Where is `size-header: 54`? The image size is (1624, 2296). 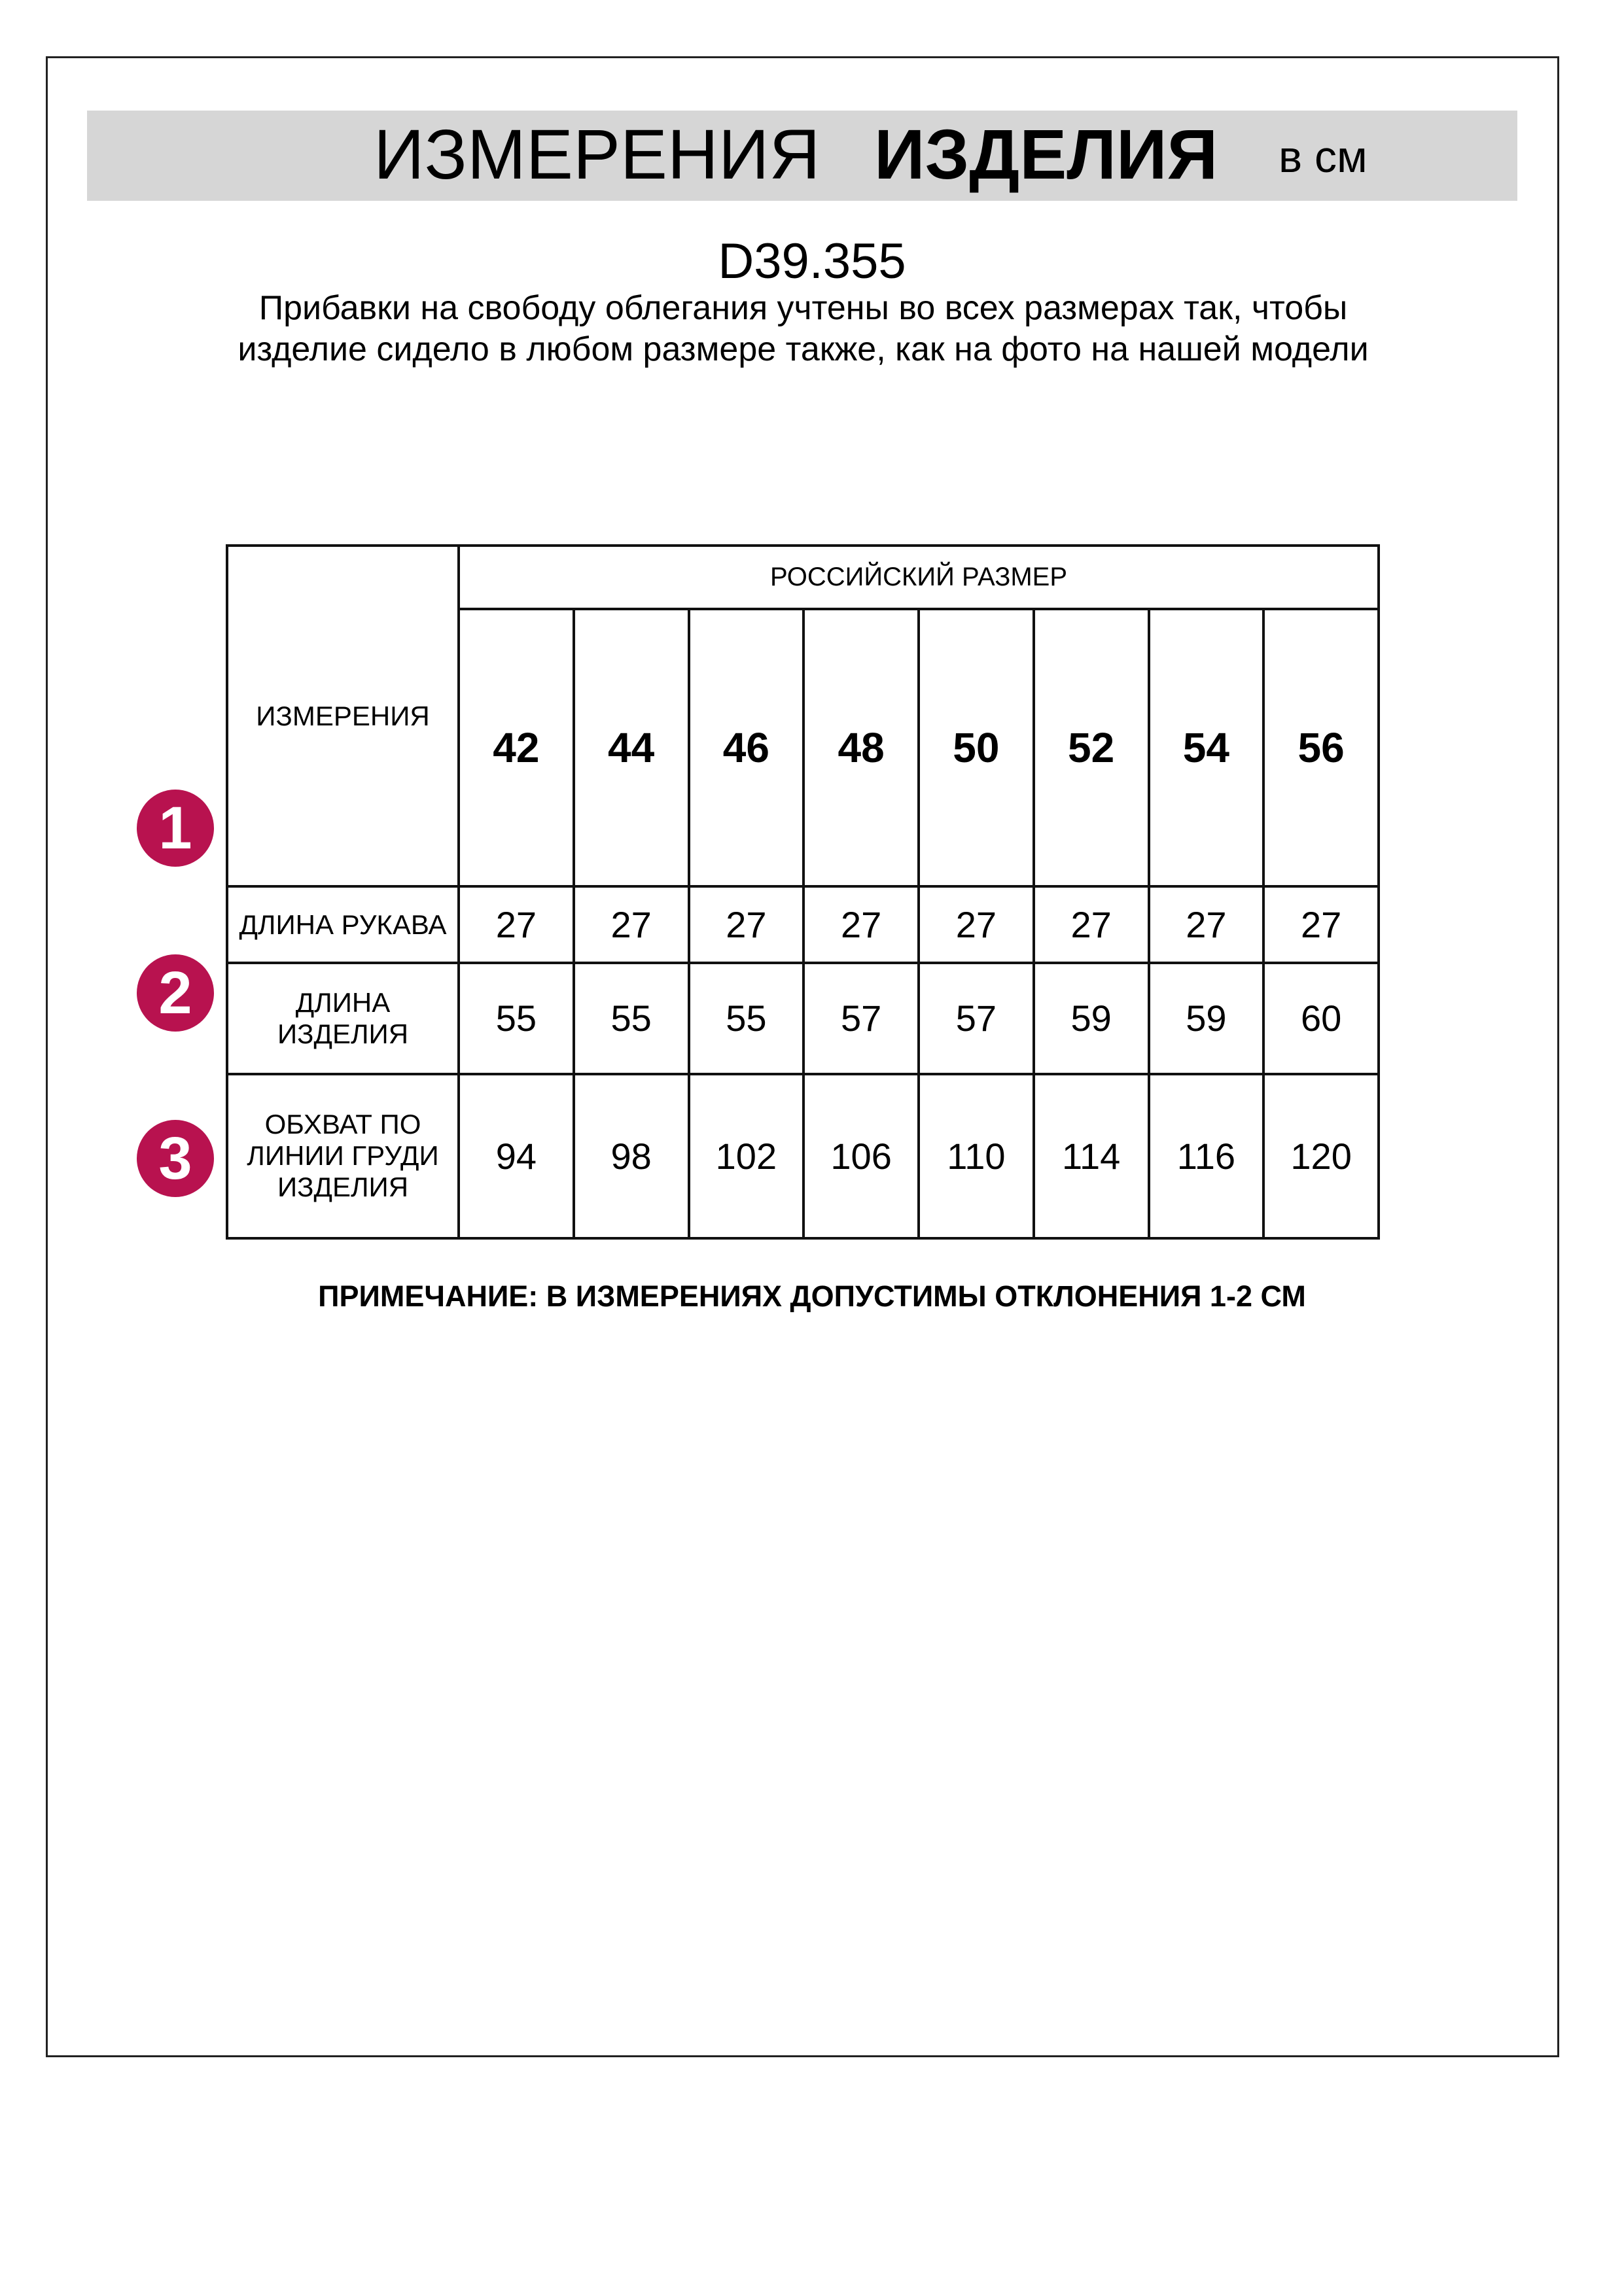
size-header: 54 is located at coordinates (1206, 747).